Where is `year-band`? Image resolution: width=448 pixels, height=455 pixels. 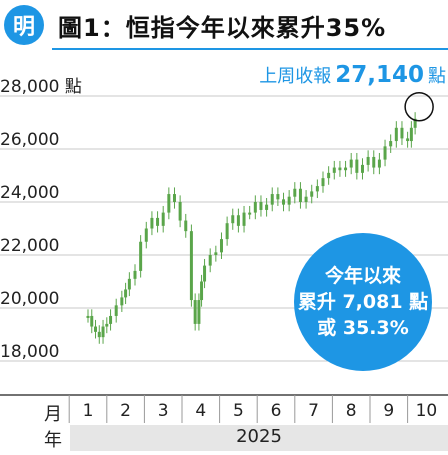
year-band is located at coordinates (259, 438).